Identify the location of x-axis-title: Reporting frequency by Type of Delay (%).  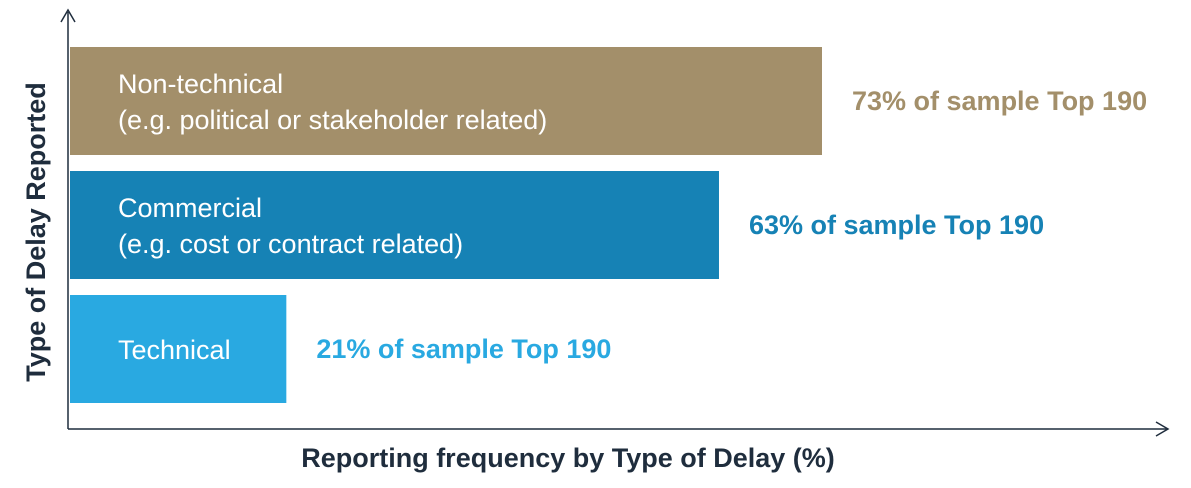
(568, 458).